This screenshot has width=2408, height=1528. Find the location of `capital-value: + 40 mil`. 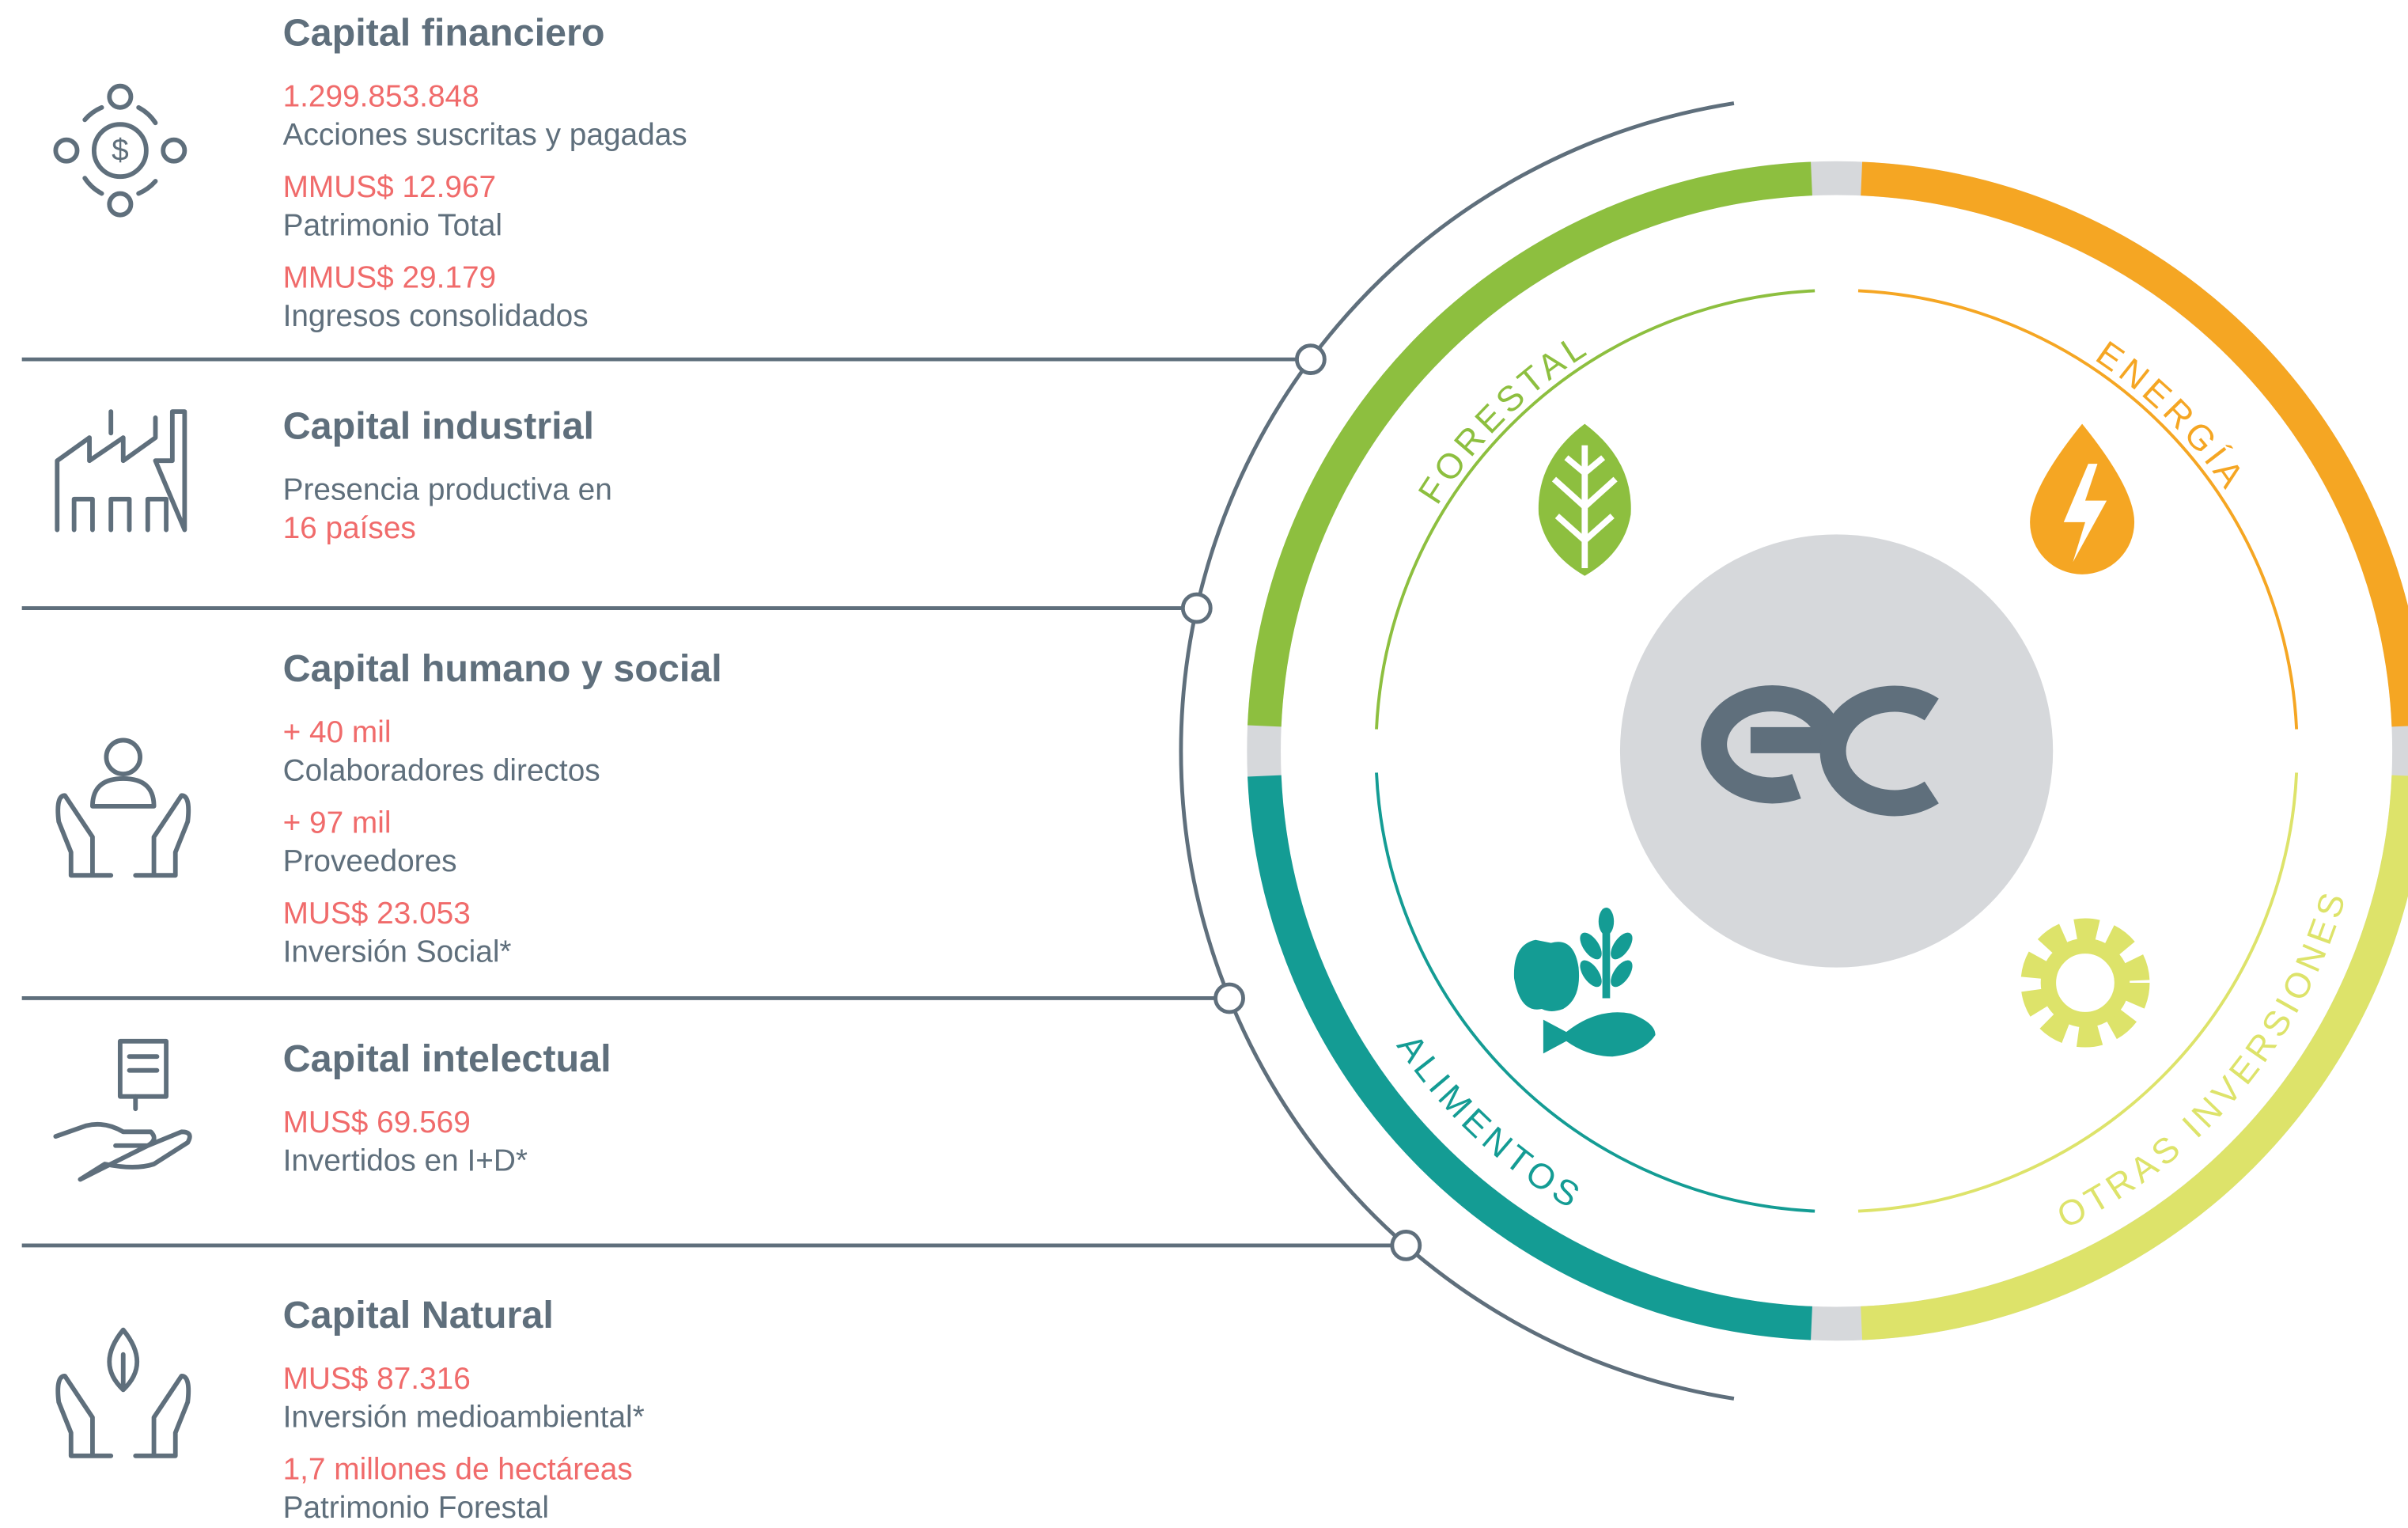

capital-value: + 40 mil is located at coordinates (337, 732).